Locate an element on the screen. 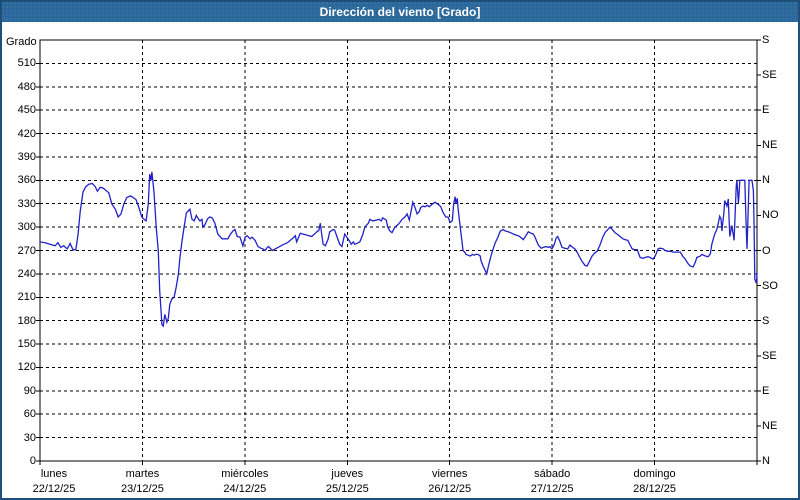 The image size is (800, 500). chart-title: Dirección del viento [Grado] is located at coordinates (400, 12).